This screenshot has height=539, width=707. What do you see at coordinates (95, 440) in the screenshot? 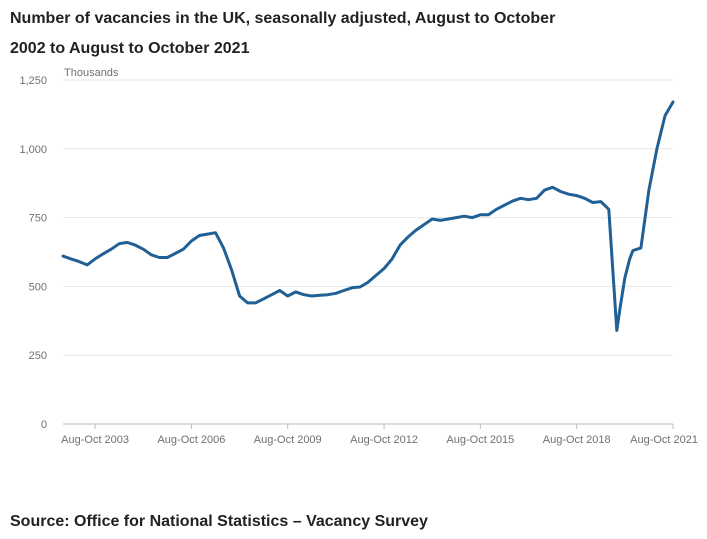
I see `x-tick-label: Aug-Oct 2003` at bounding box center [95, 440].